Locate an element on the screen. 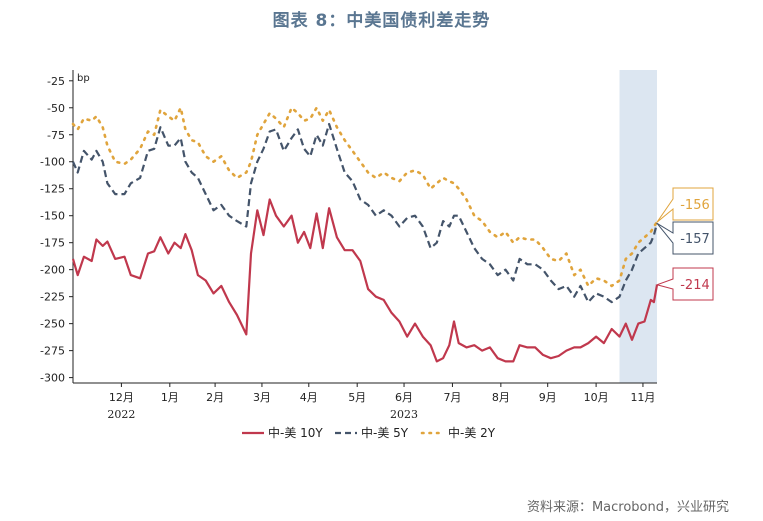 This screenshot has height=521, width=763. legend-label: 中-美 2Y is located at coordinates (472, 432).